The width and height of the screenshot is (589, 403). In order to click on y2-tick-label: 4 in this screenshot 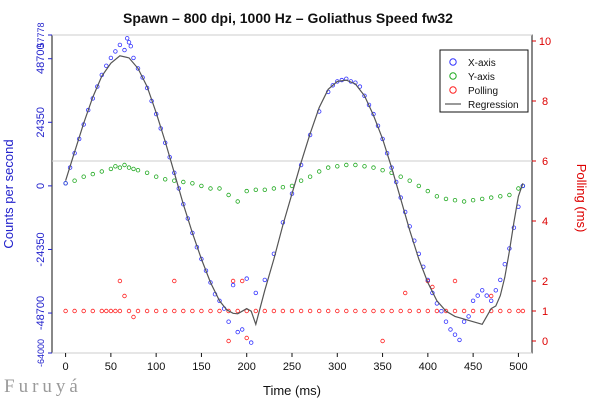, I will do `click(545, 222)`.